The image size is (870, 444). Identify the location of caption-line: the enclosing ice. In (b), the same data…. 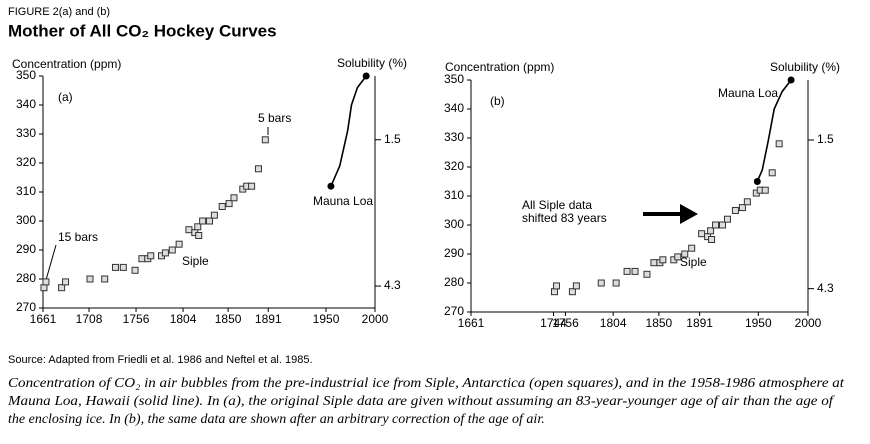
(276, 419).